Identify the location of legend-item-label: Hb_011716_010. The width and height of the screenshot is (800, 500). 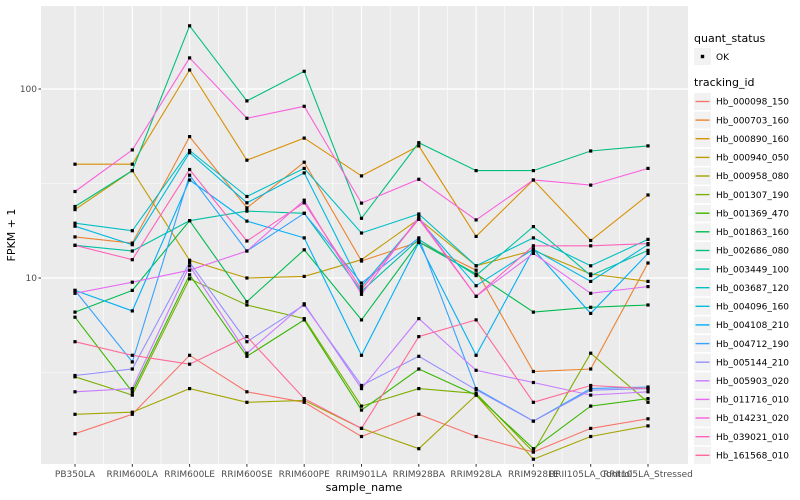
(752, 401).